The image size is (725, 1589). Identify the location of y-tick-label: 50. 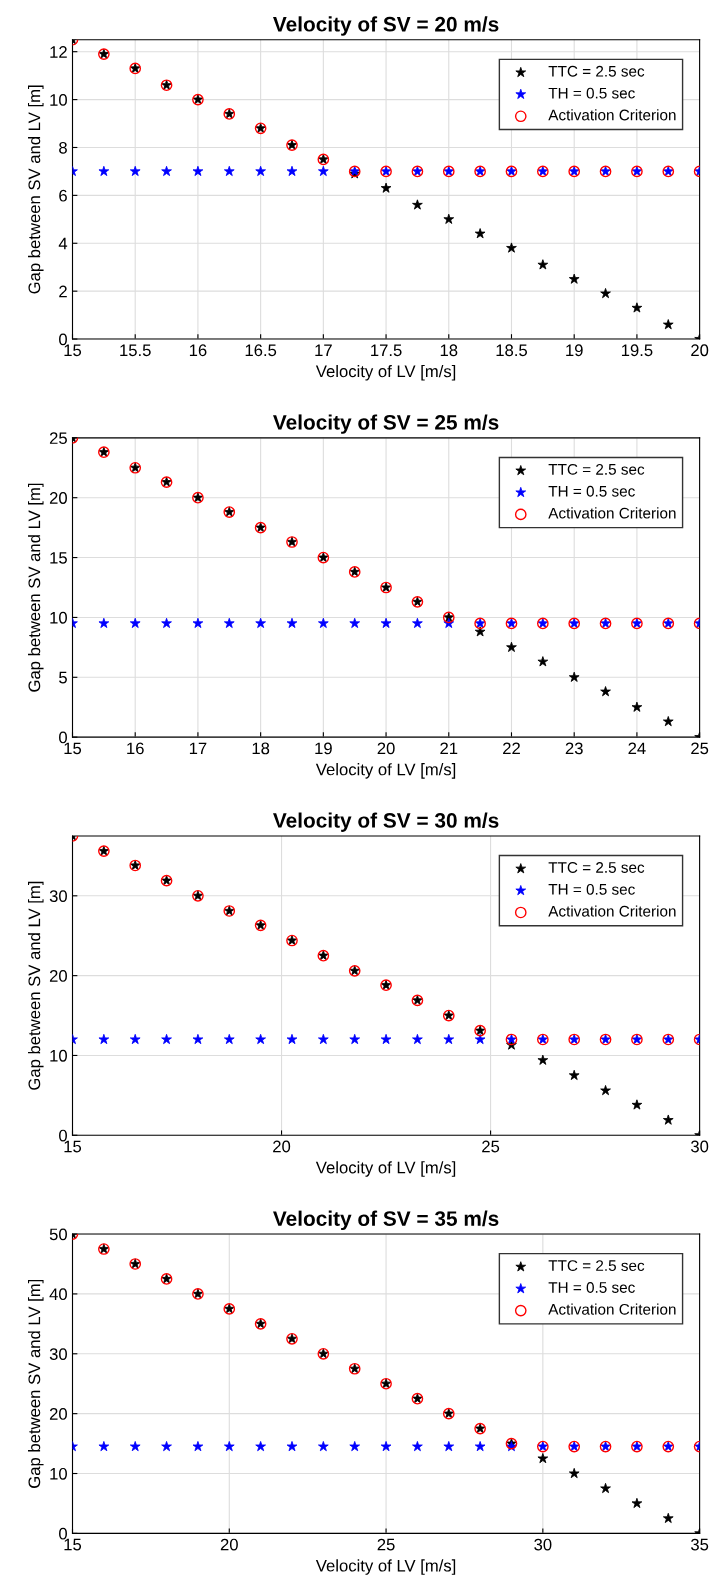
(58, 1234).